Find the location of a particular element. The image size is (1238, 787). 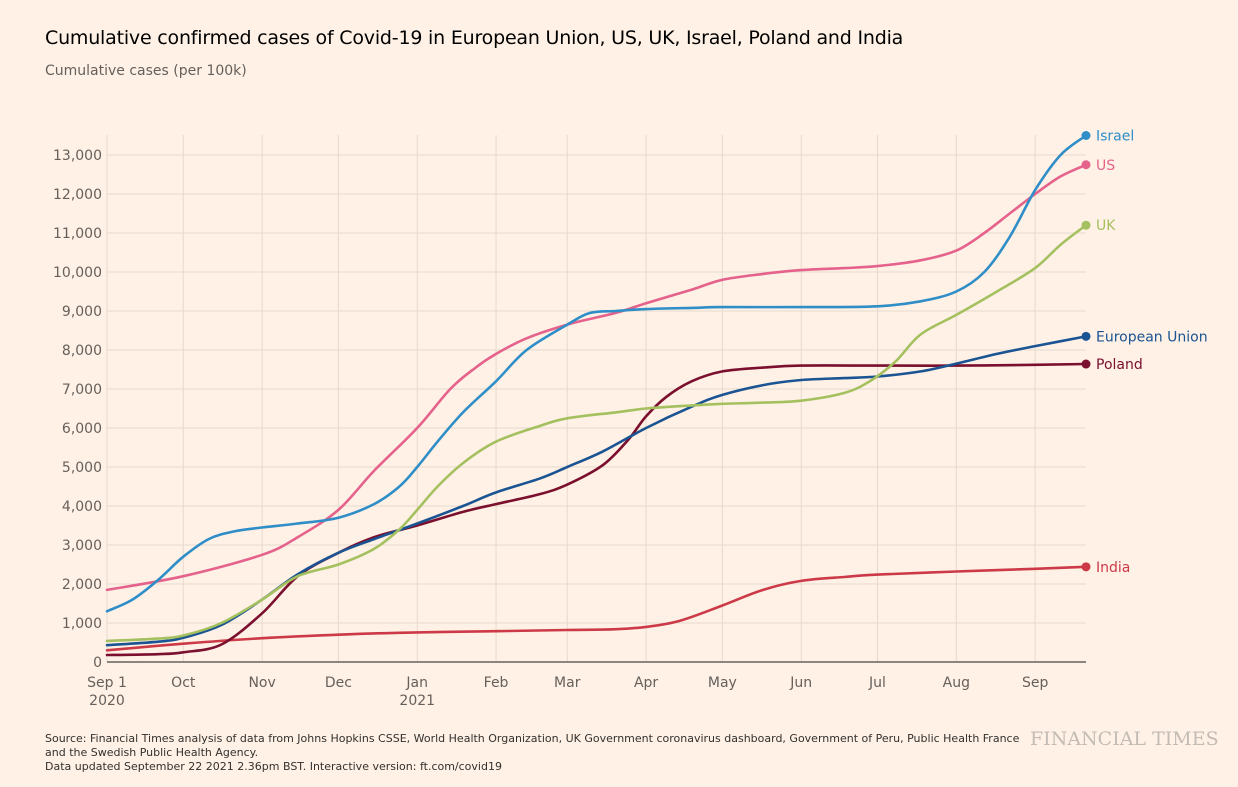

series-labels: India Poland European Union UK US Israel is located at coordinates (1152, 352).